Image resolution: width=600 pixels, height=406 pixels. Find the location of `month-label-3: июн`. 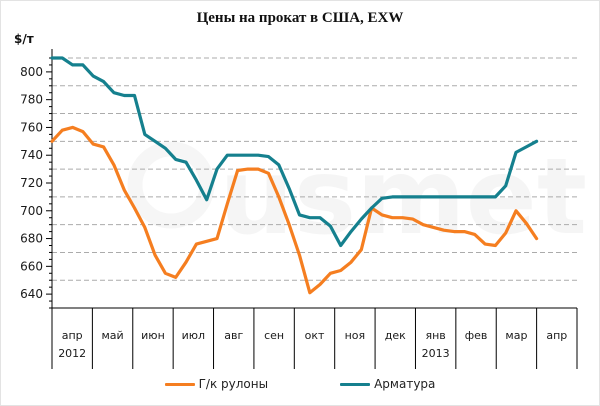

month-label-3: июн is located at coordinates (153, 335).